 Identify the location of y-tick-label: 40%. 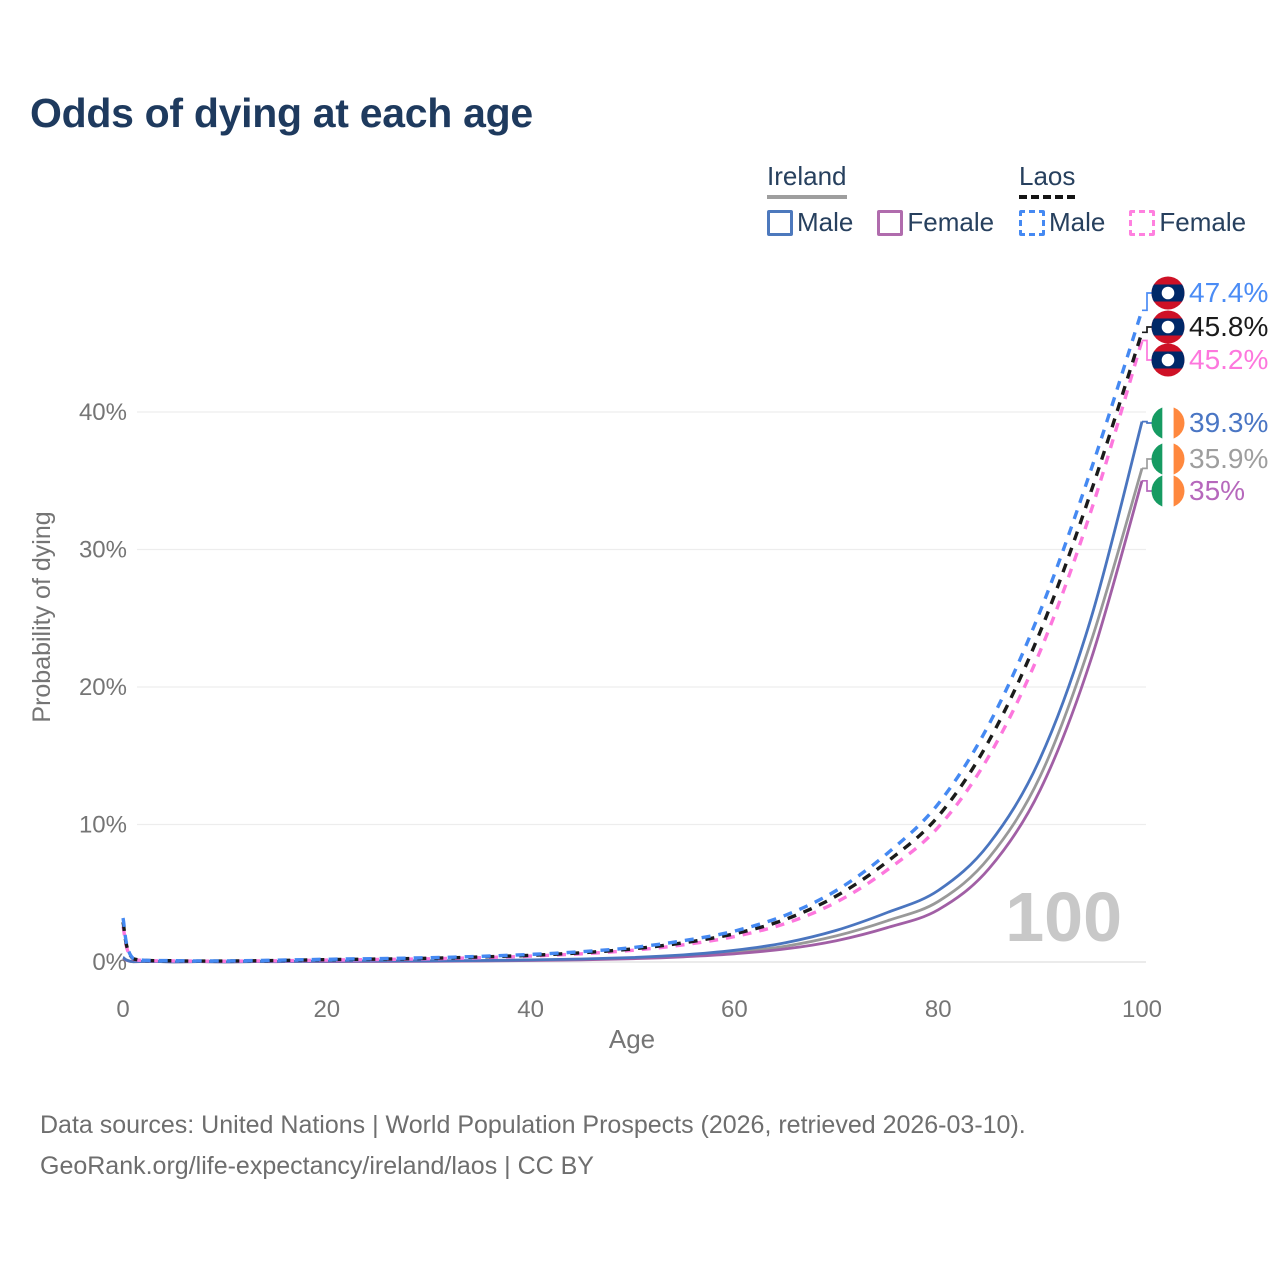
(103, 412).